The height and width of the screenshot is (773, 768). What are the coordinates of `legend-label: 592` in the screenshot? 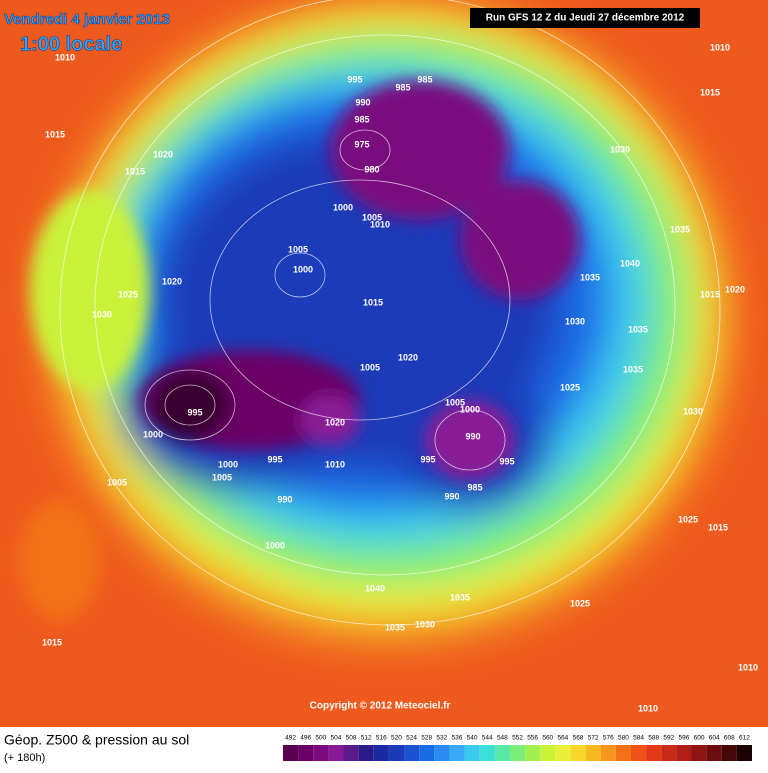 It's located at (668, 738).